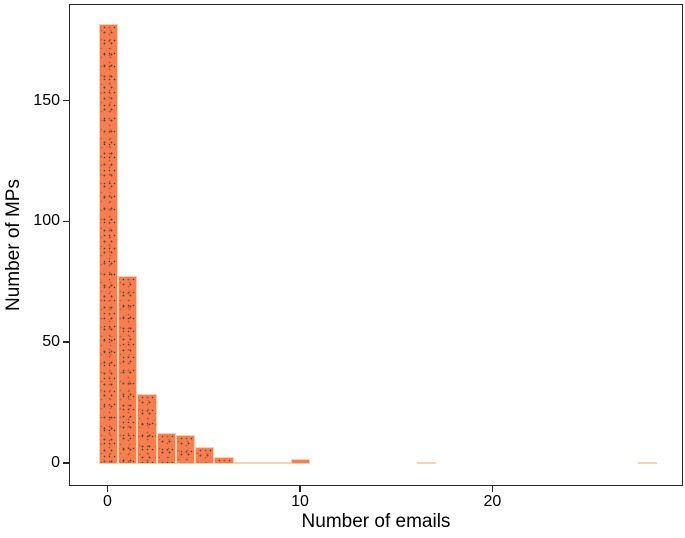 This screenshot has width=685, height=538. What do you see at coordinates (55, 462) in the screenshot?
I see `y-axis-tick-label: 0` at bounding box center [55, 462].